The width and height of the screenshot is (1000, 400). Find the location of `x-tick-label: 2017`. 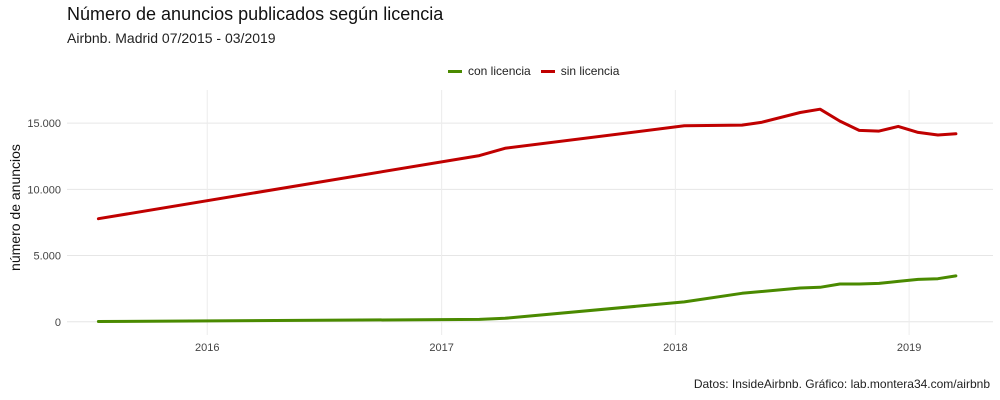

x-tick-label: 2017 is located at coordinates (441, 348).